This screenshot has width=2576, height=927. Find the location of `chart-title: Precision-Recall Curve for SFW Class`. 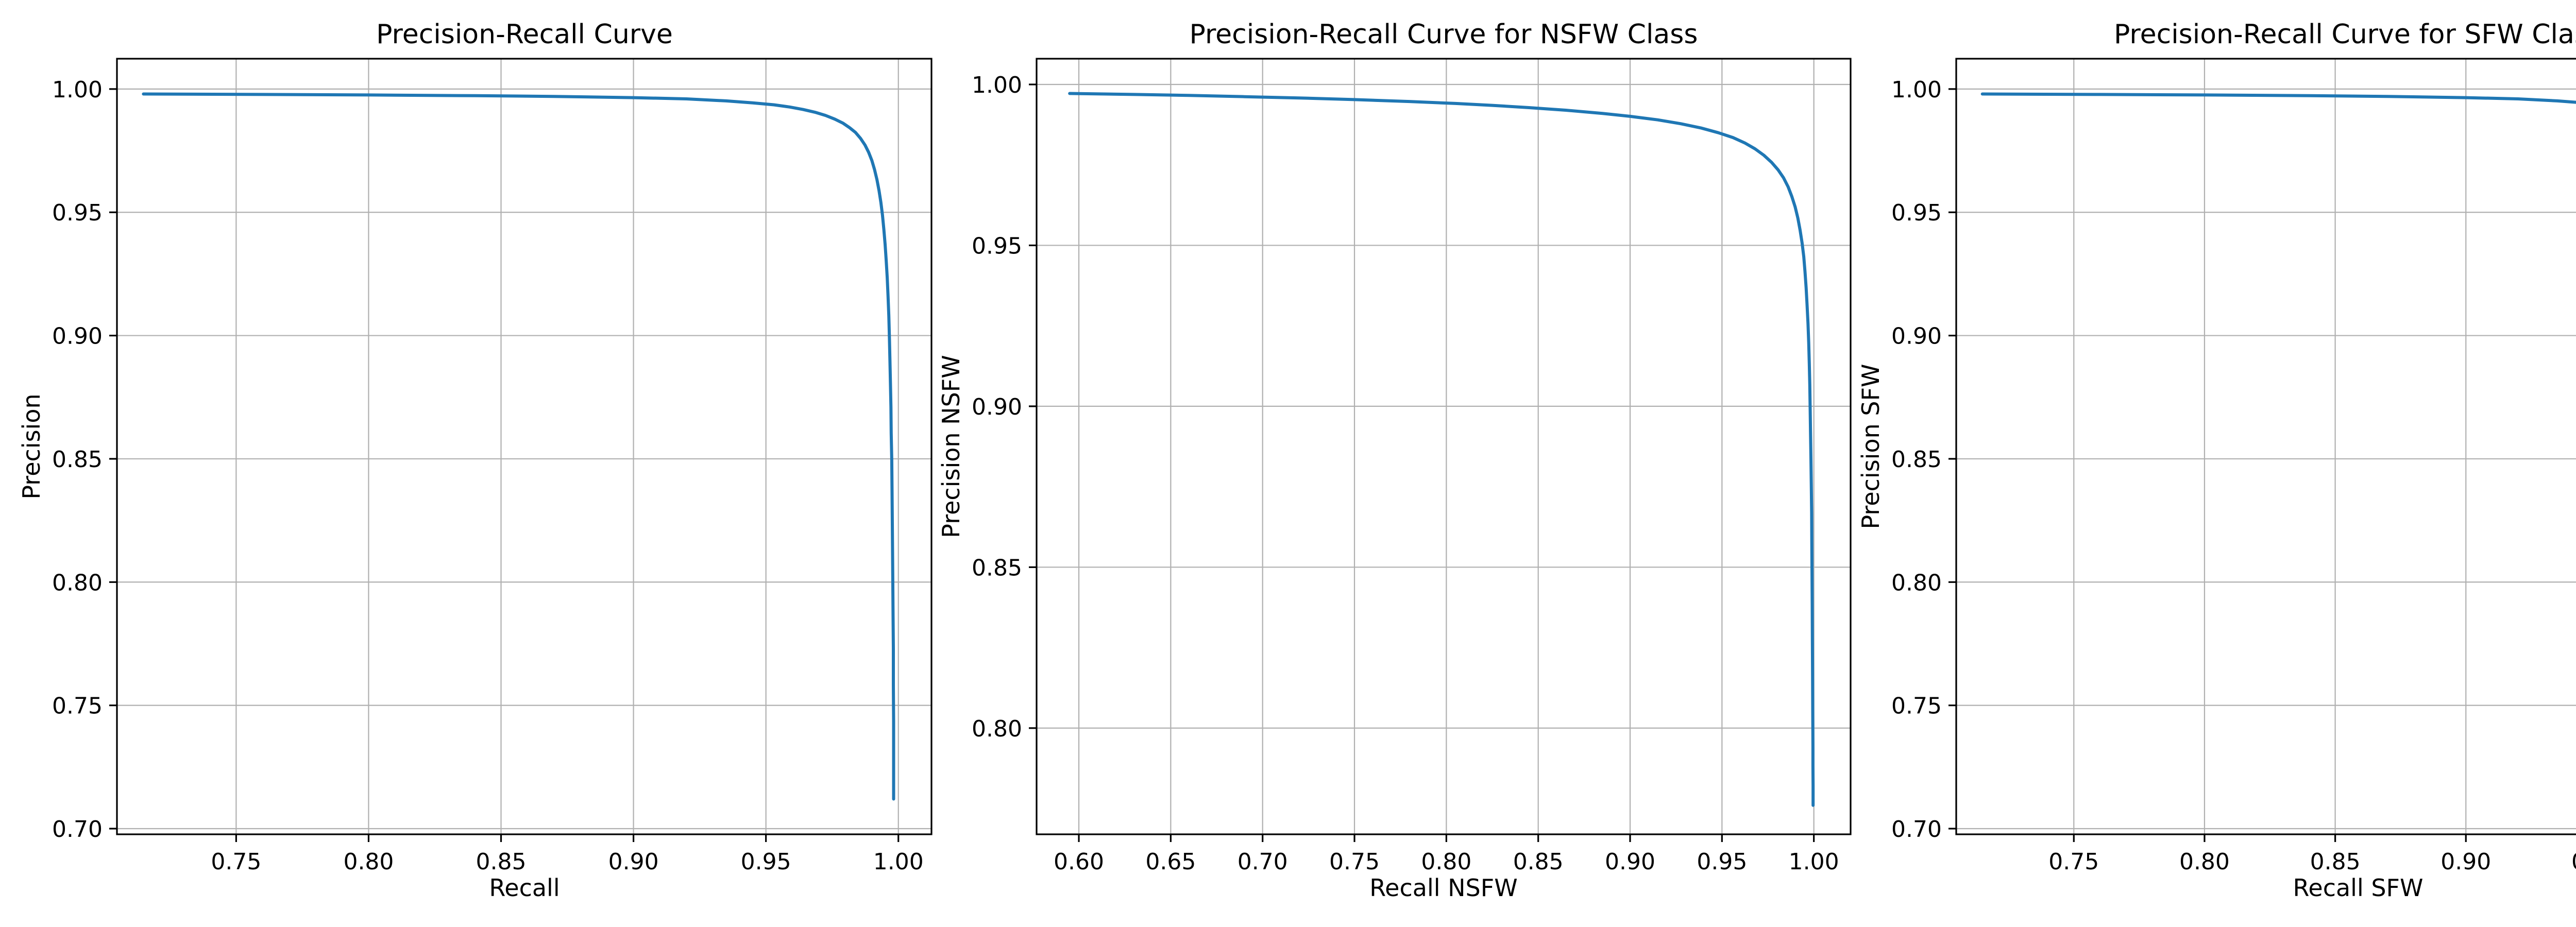

chart-title: Precision-Recall Curve for SFW Class is located at coordinates (2345, 34).